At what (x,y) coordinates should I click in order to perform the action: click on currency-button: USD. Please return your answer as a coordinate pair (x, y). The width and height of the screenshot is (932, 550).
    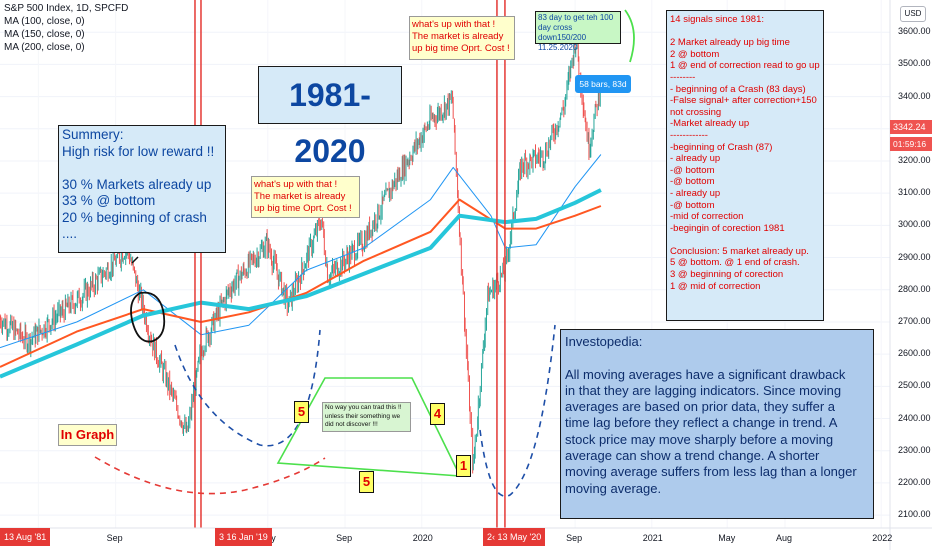
    Looking at the image, I should click on (913, 14).